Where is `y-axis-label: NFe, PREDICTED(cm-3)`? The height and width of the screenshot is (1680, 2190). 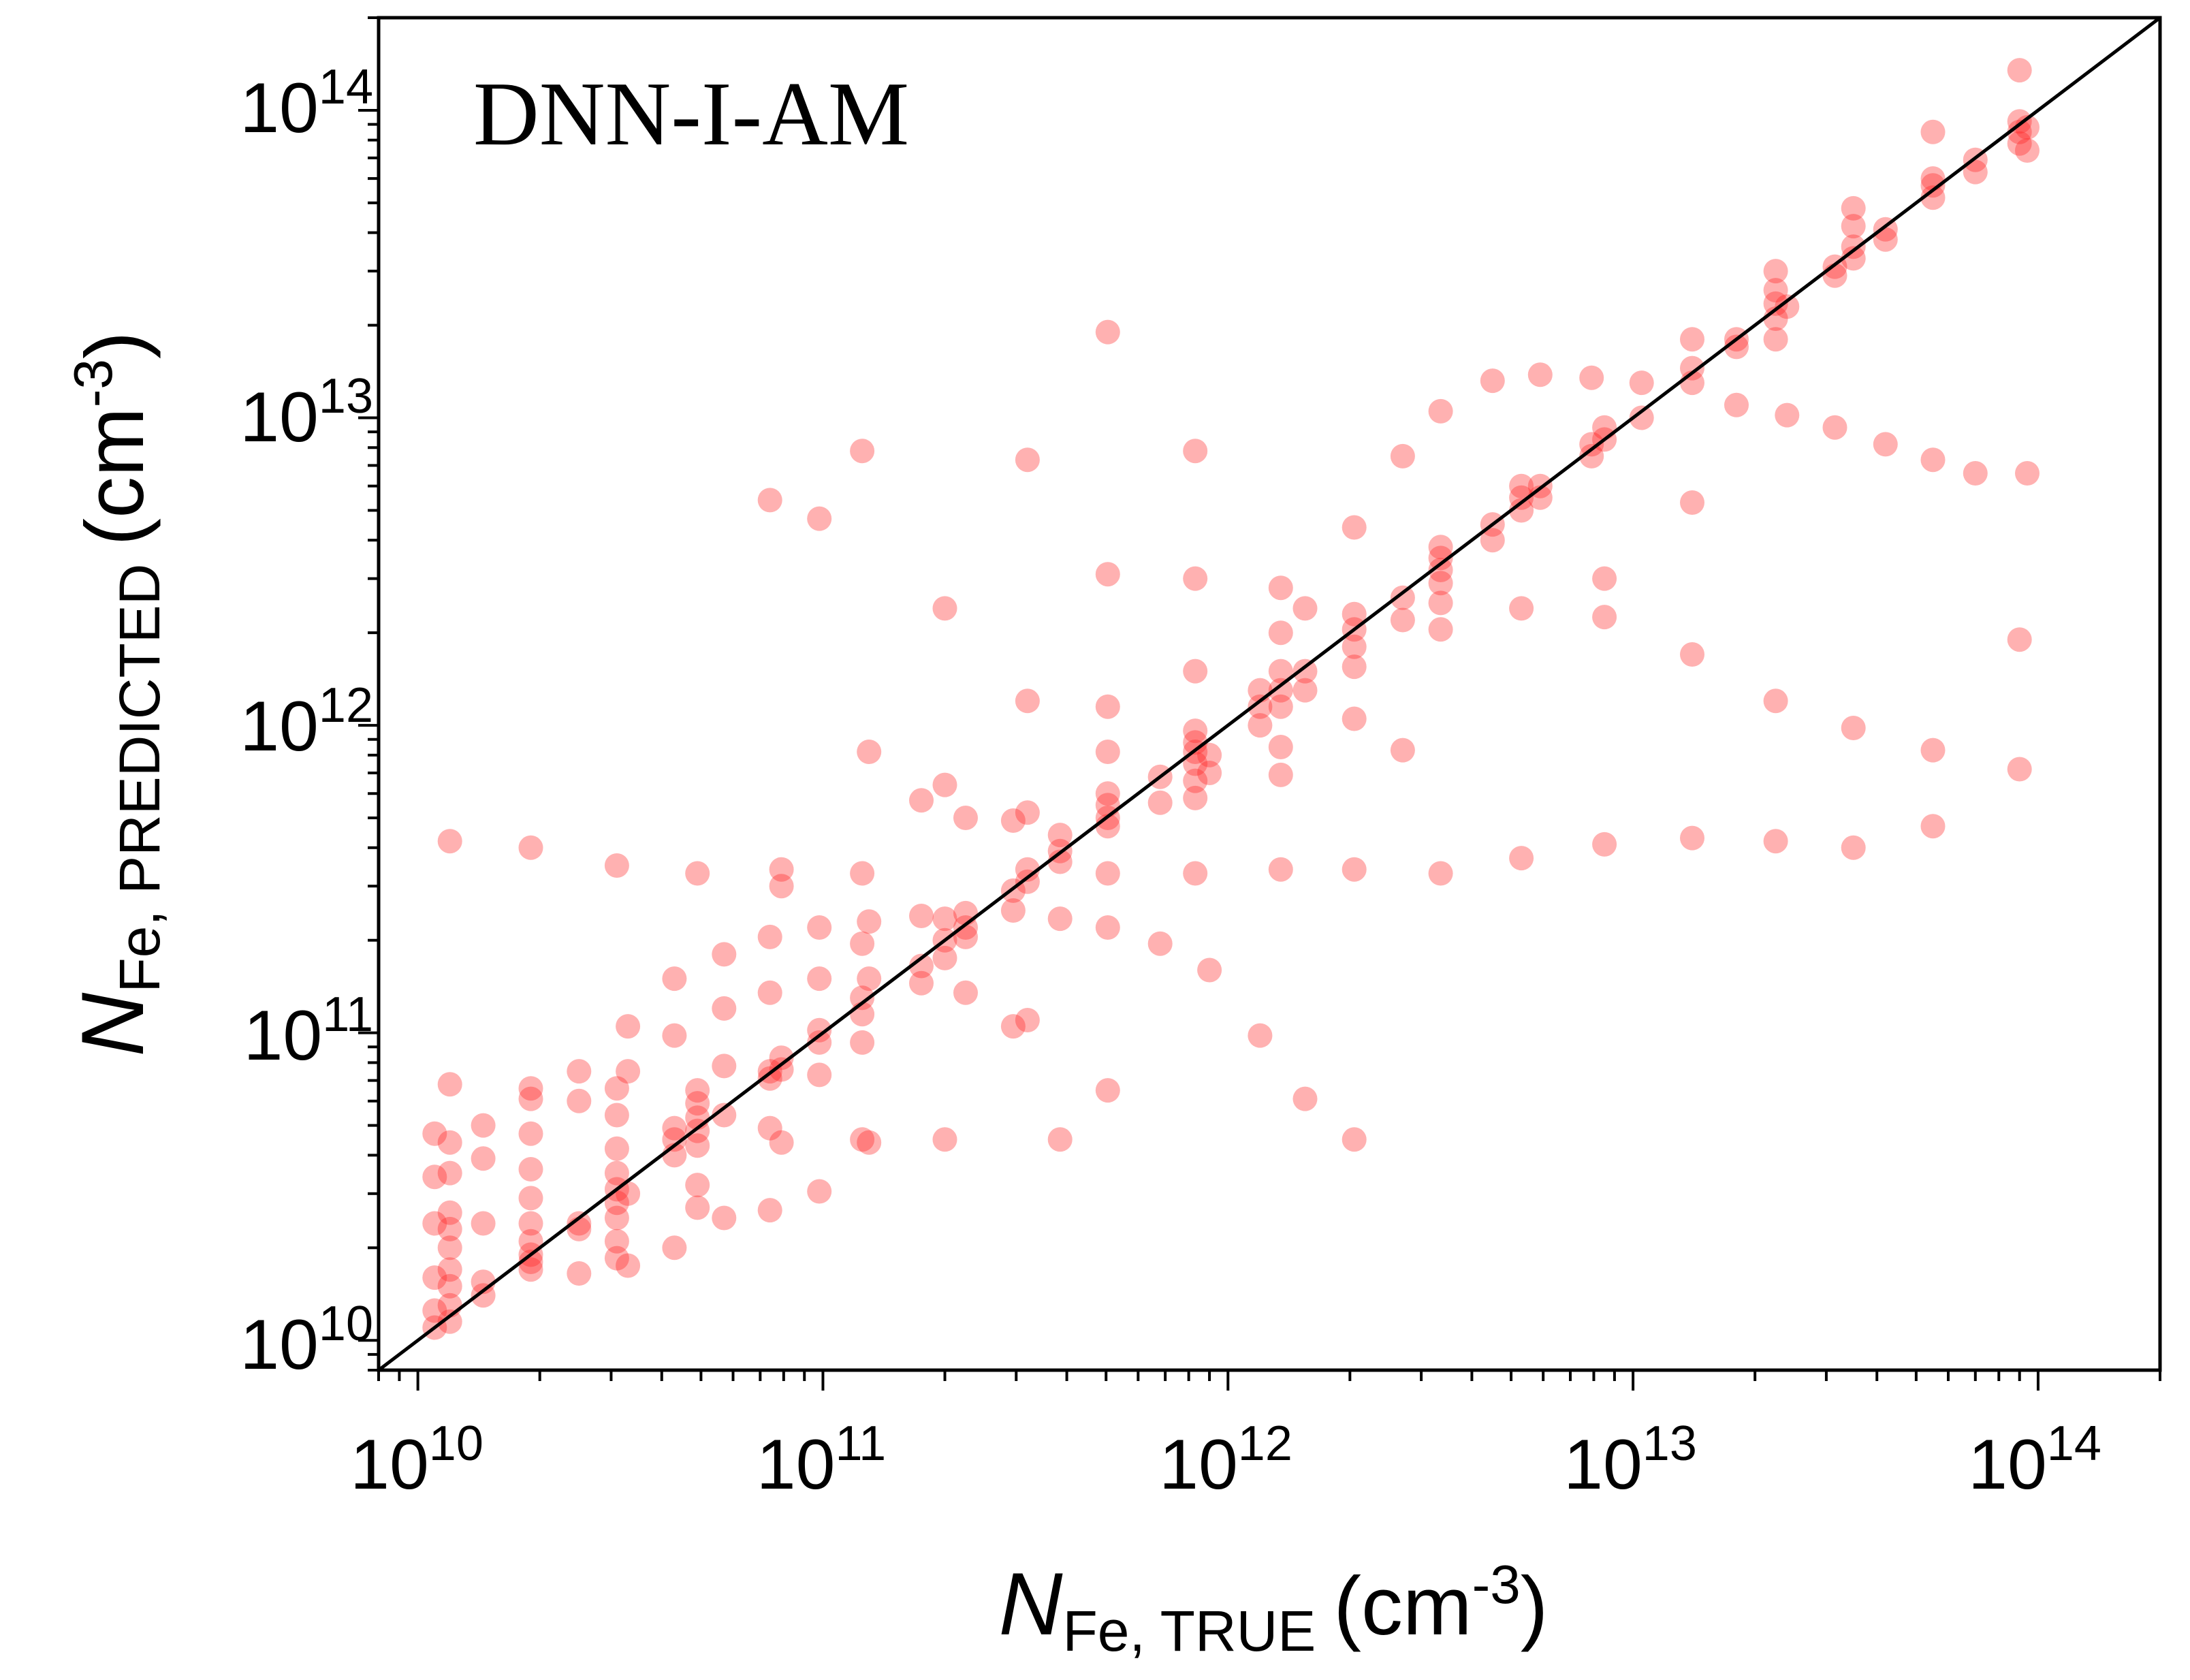 y-axis-label: NFe, PREDICTED(cm-3) is located at coordinates (117, 693).